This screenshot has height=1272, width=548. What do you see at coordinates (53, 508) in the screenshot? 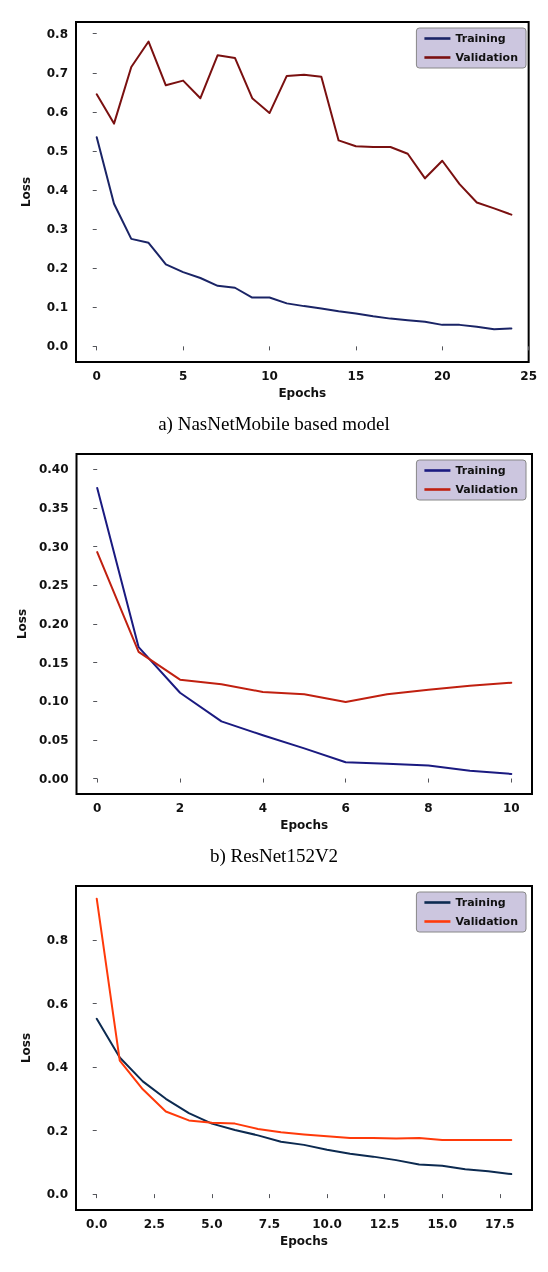
I see `y-tick-label: 0.35` at bounding box center [53, 508].